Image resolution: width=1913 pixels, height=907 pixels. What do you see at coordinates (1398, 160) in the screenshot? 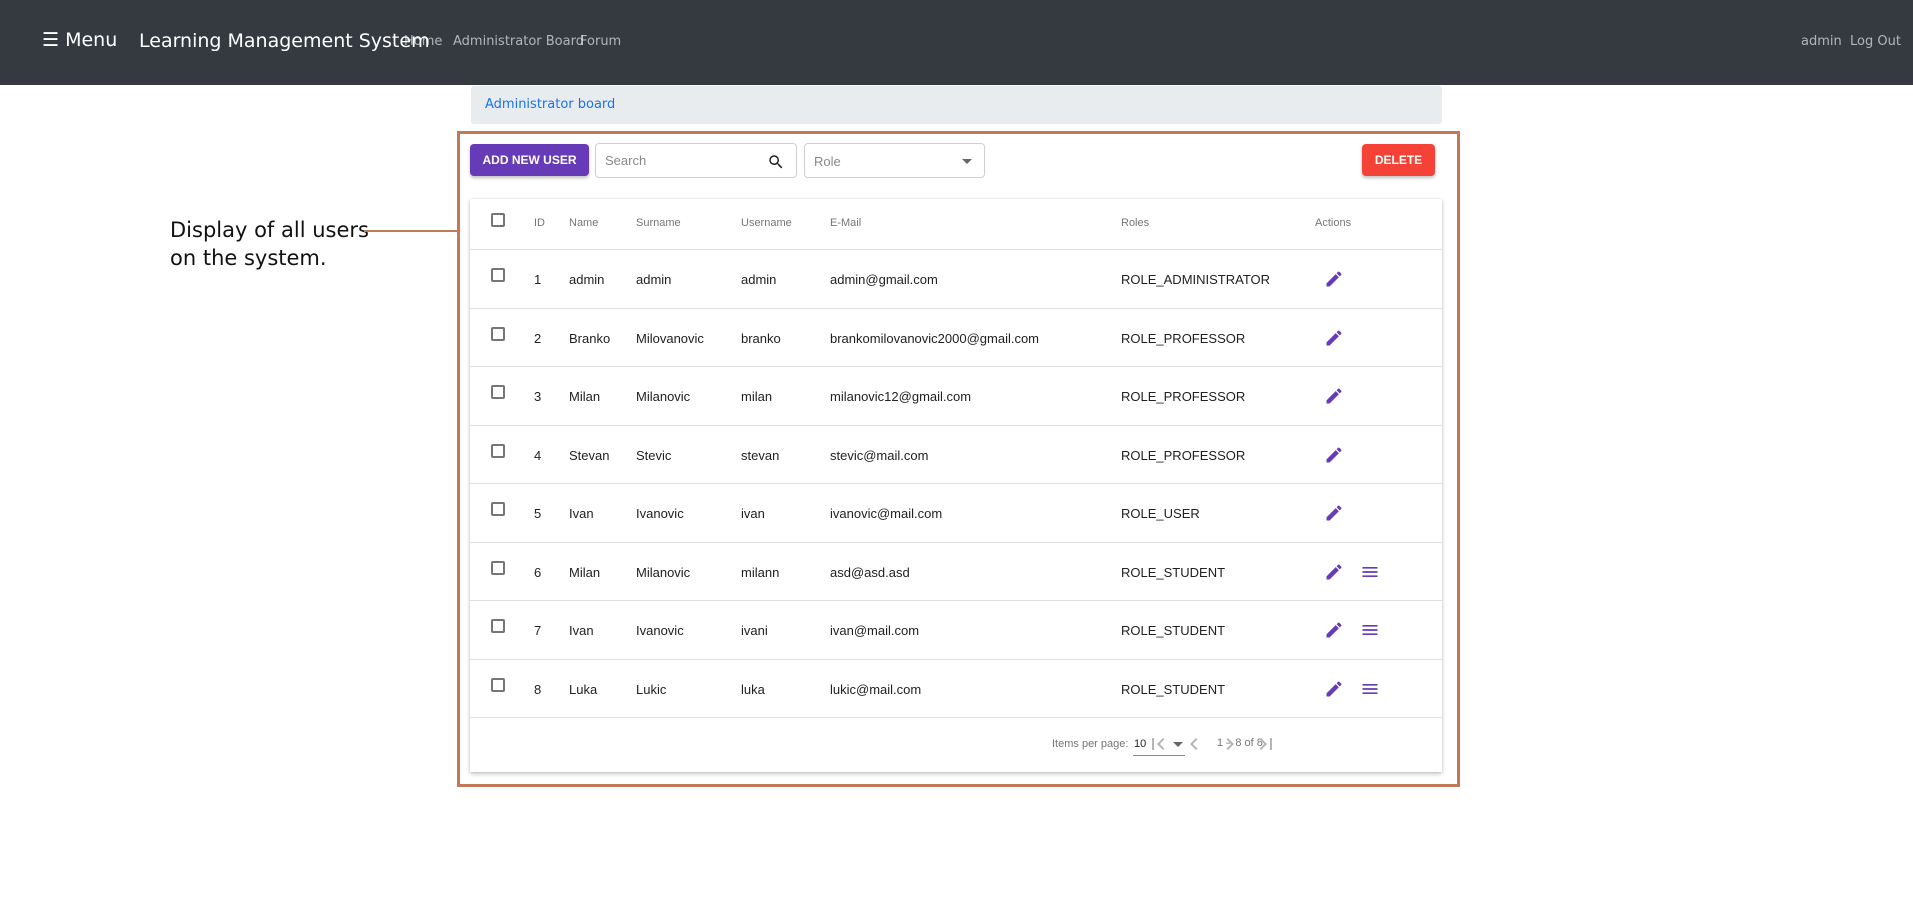
I see `delete-button: DELETE` at bounding box center [1398, 160].